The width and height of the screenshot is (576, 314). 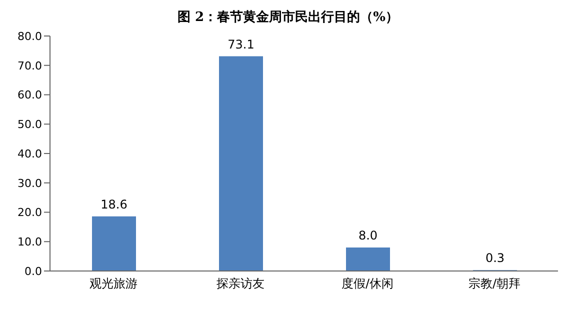 What do you see at coordinates (30, 183) in the screenshot?
I see `y-tick-label: 30.0` at bounding box center [30, 183].